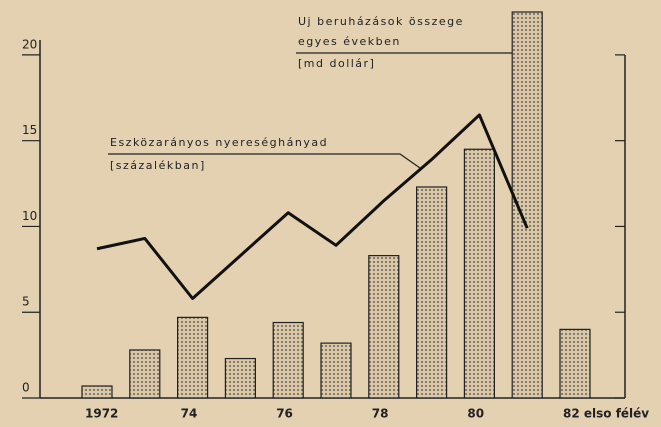 The height and width of the screenshot is (427, 661). Describe the element at coordinates (264, 161) in the screenshot. I see `leader` at that location.